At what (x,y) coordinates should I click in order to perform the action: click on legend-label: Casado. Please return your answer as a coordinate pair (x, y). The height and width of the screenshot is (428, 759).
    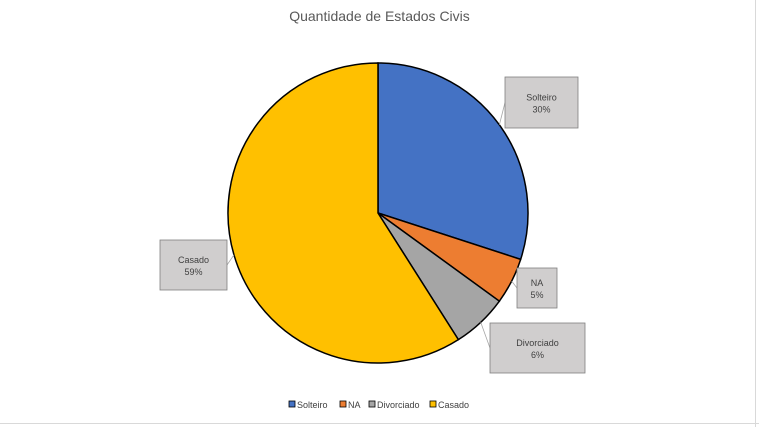
    Looking at the image, I should click on (453, 405).